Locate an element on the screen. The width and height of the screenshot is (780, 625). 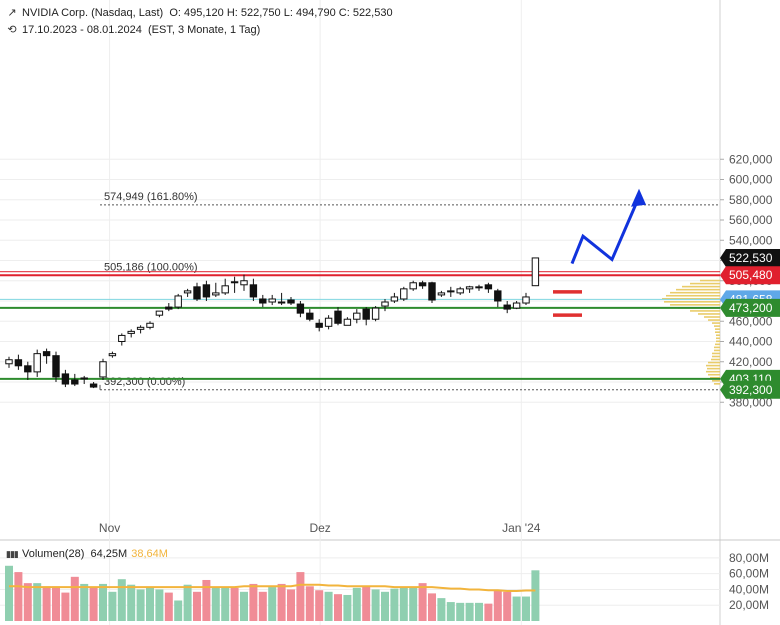
time-tick-label: Dez is located at coordinates (319, 528).